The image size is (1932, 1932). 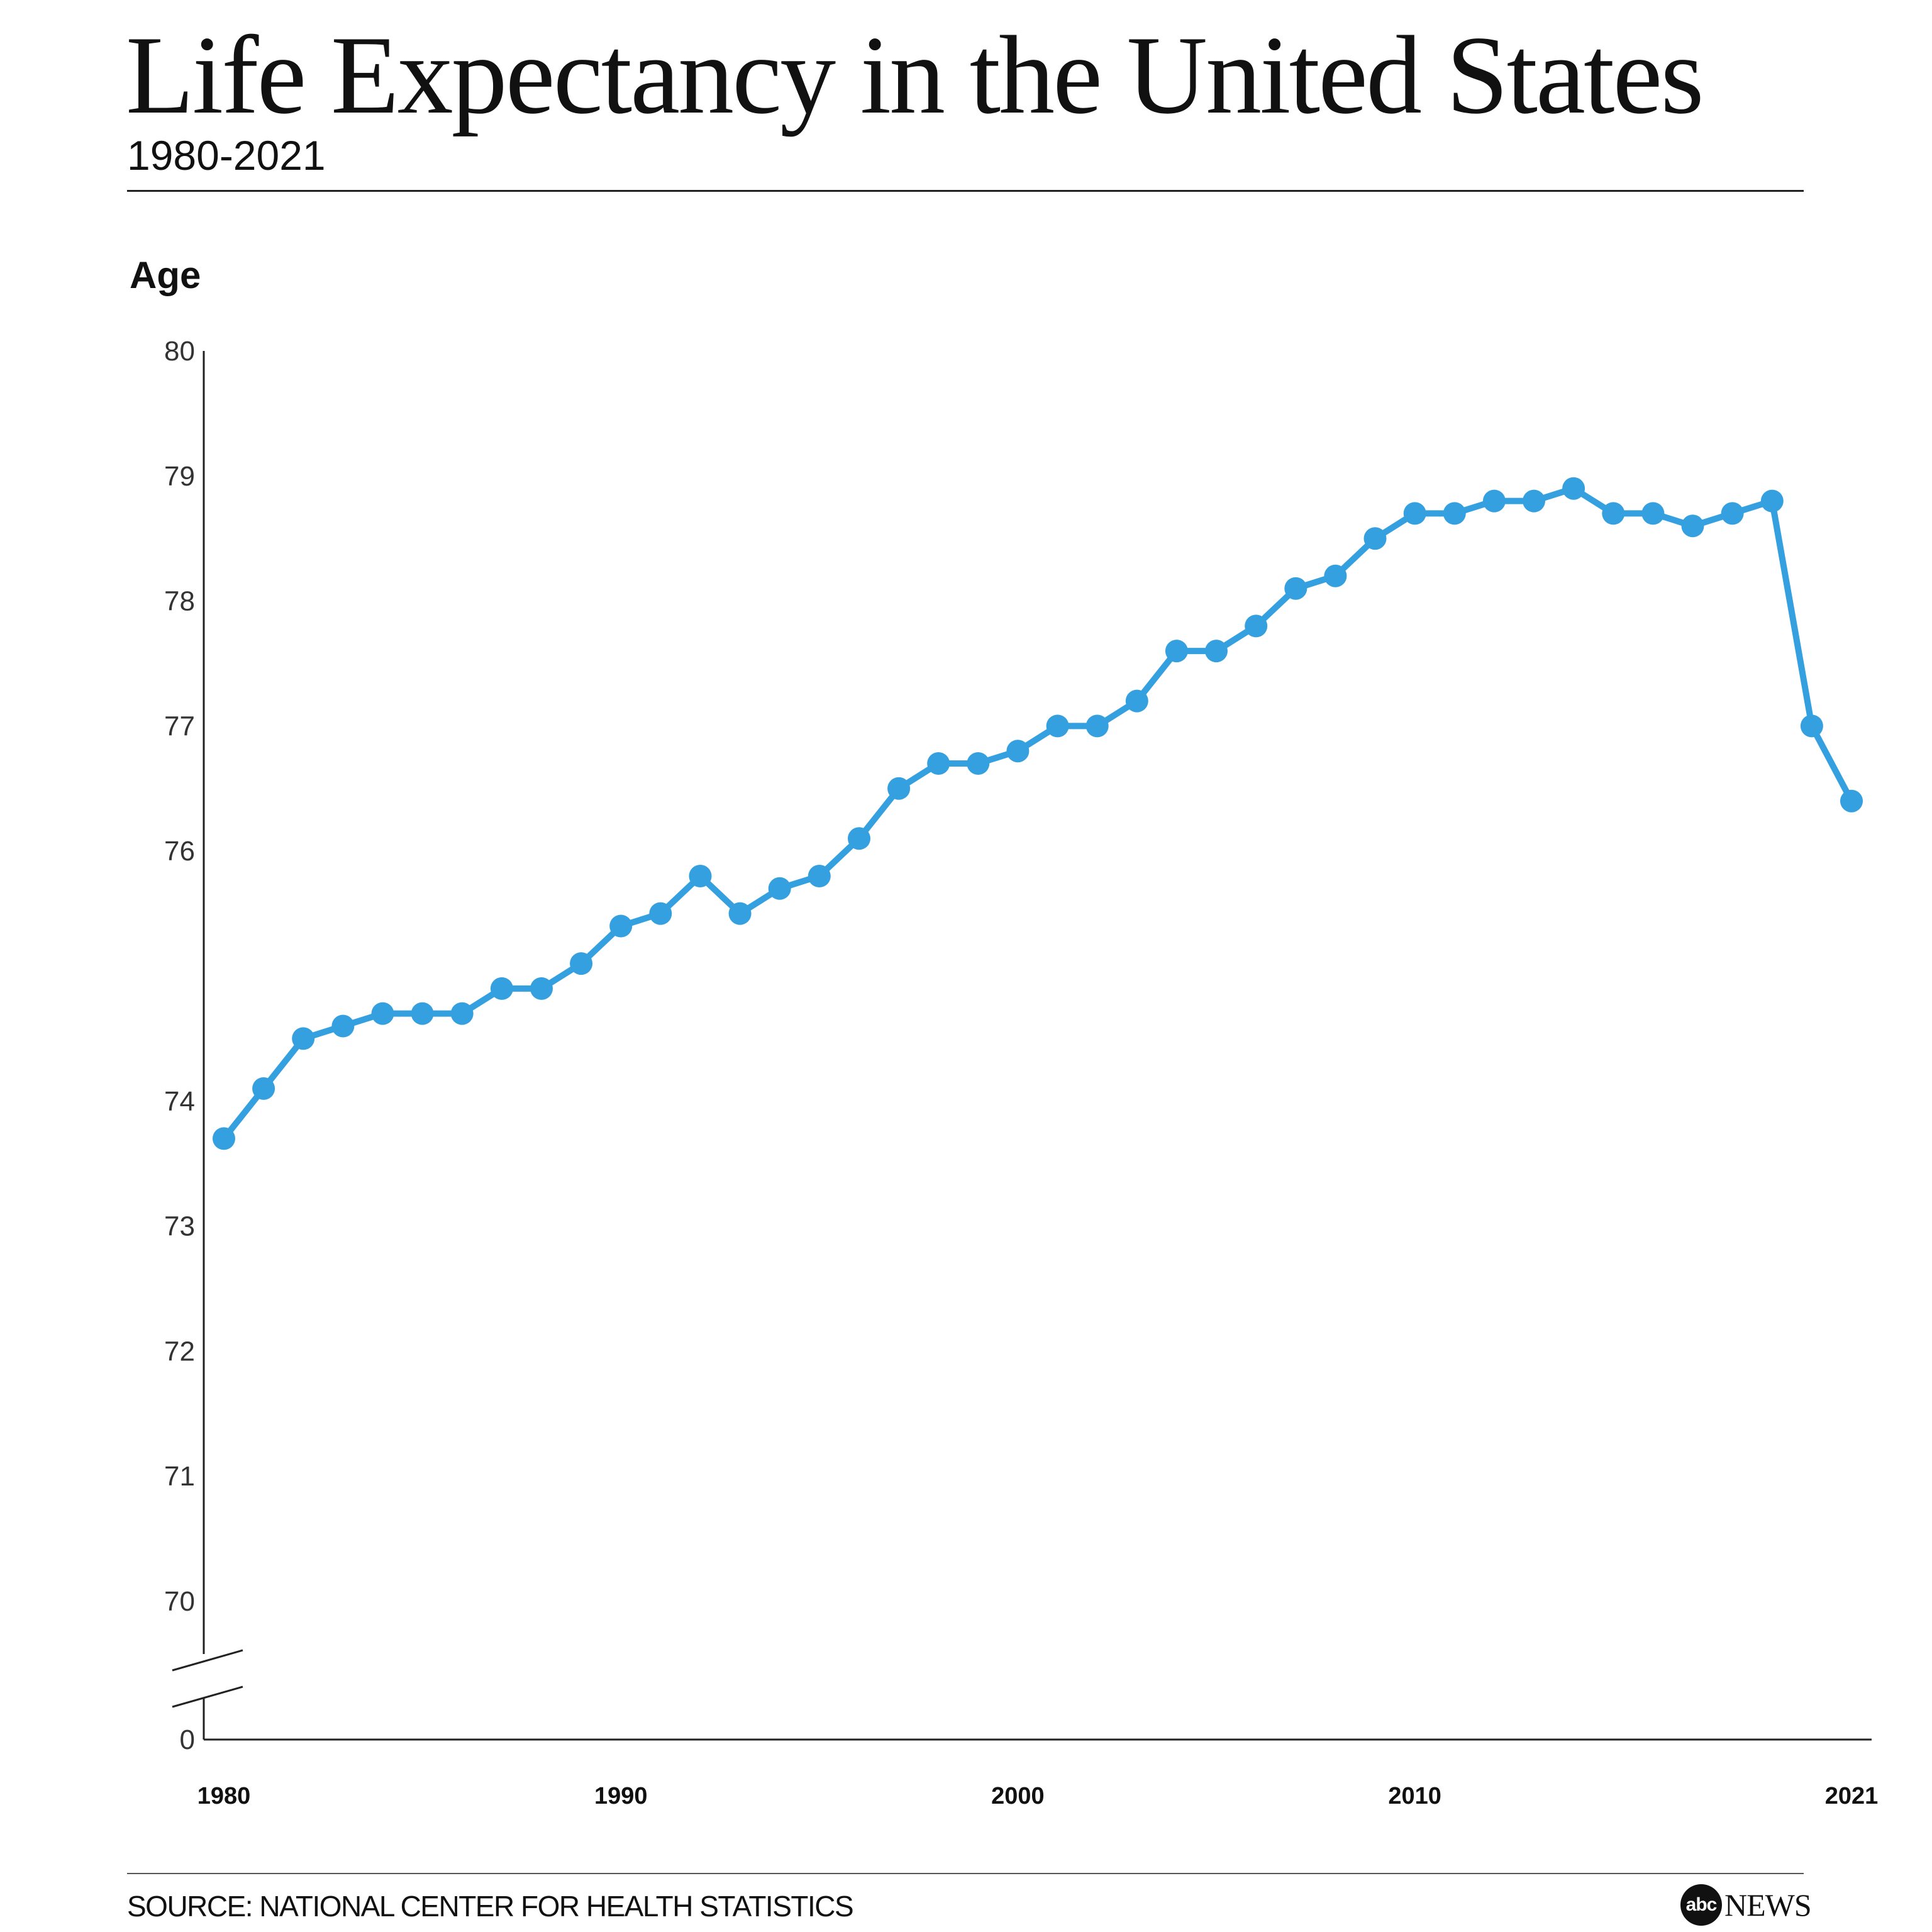 I want to click on x-tick-label: 1990, so click(x=621, y=1796).